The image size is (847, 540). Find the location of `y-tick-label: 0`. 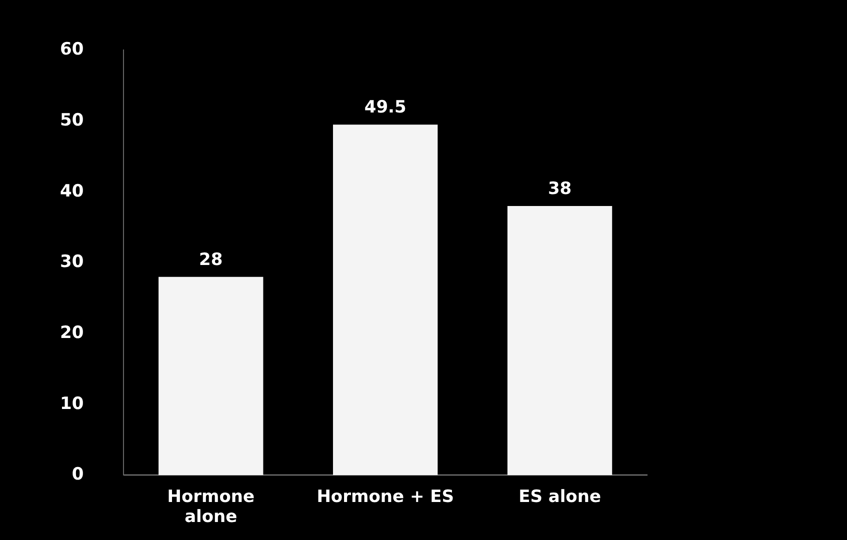

y-tick-label: 0 is located at coordinates (78, 474).